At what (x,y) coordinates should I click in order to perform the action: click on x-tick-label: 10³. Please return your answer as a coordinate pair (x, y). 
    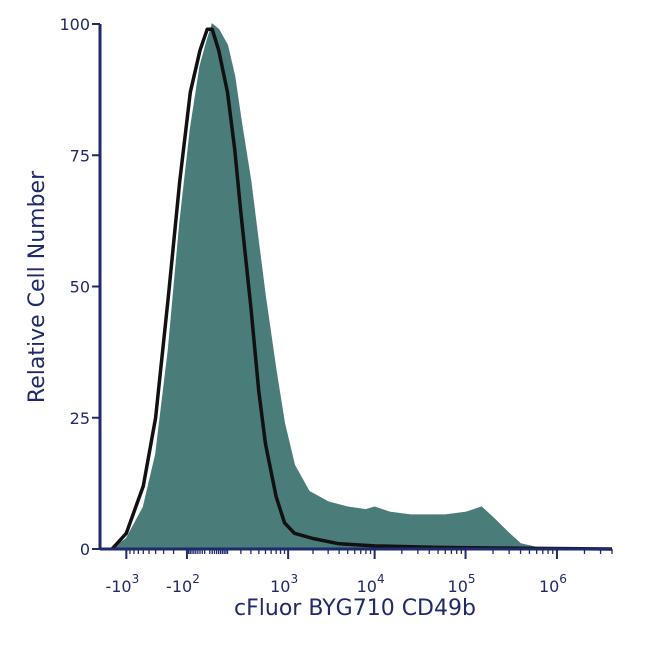
    Looking at the image, I should click on (284, 584).